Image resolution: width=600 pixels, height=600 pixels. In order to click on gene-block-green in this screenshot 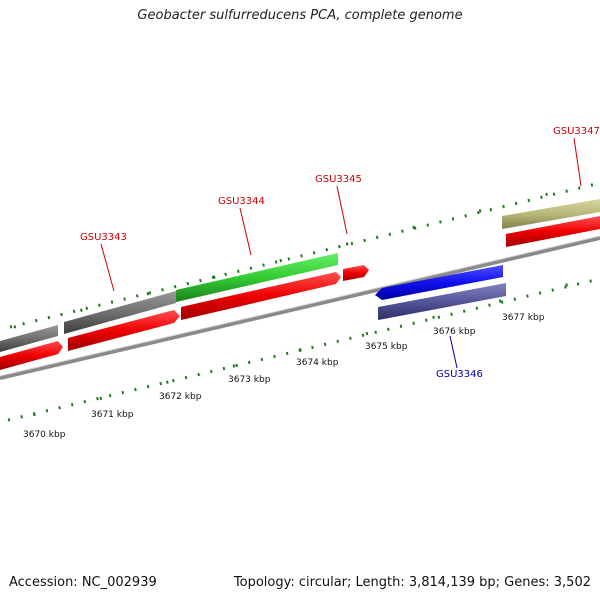, I will do `click(257, 277)`.